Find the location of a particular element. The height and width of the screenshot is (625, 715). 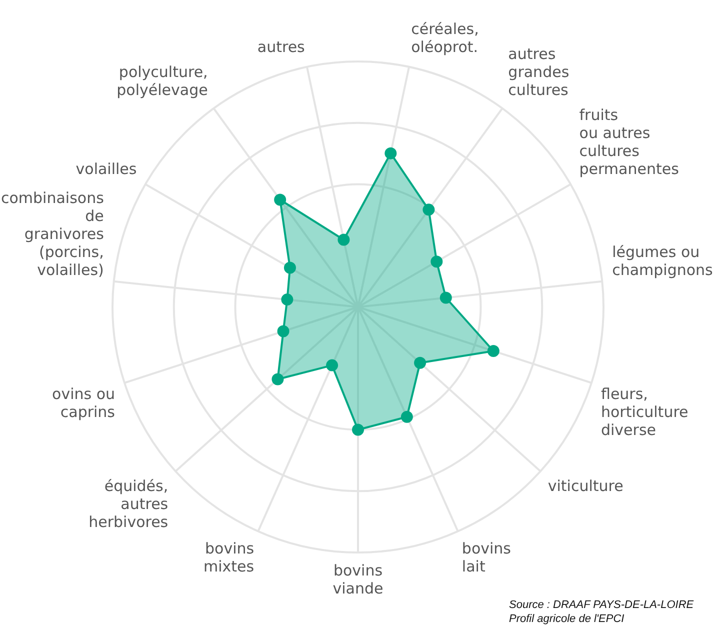

spoke-label: céréales, oléoprot. is located at coordinates (445, 38).